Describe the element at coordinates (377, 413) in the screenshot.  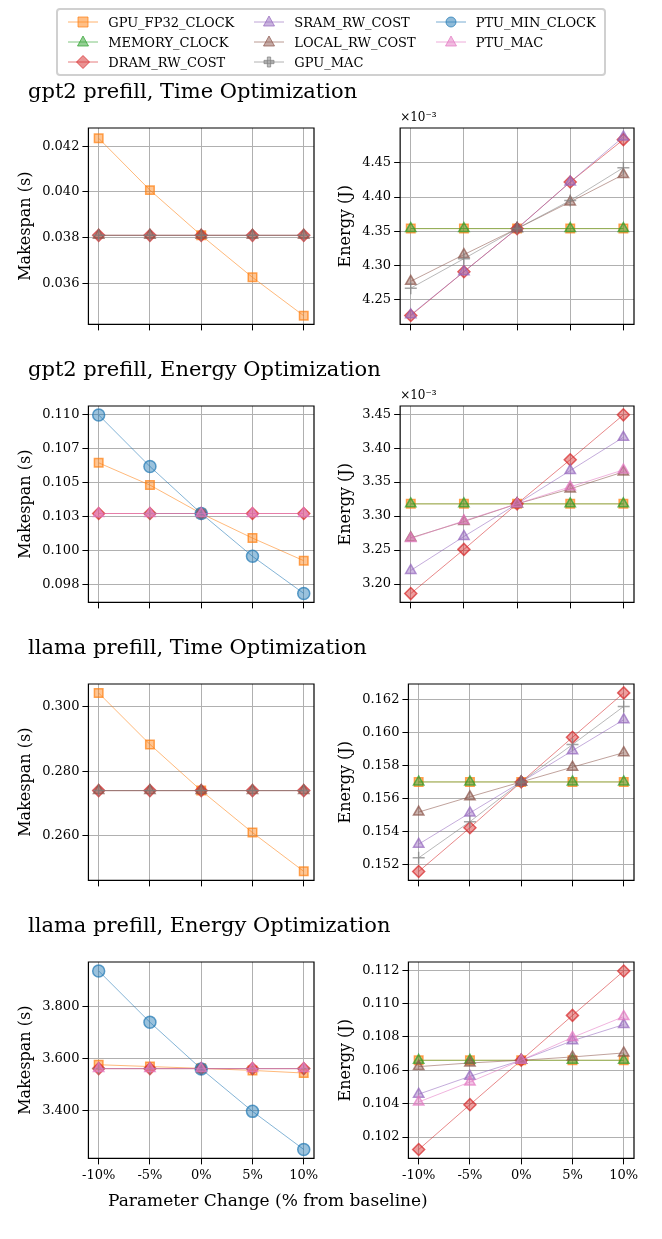
I see `y-tick-label: 3.45` at that location.